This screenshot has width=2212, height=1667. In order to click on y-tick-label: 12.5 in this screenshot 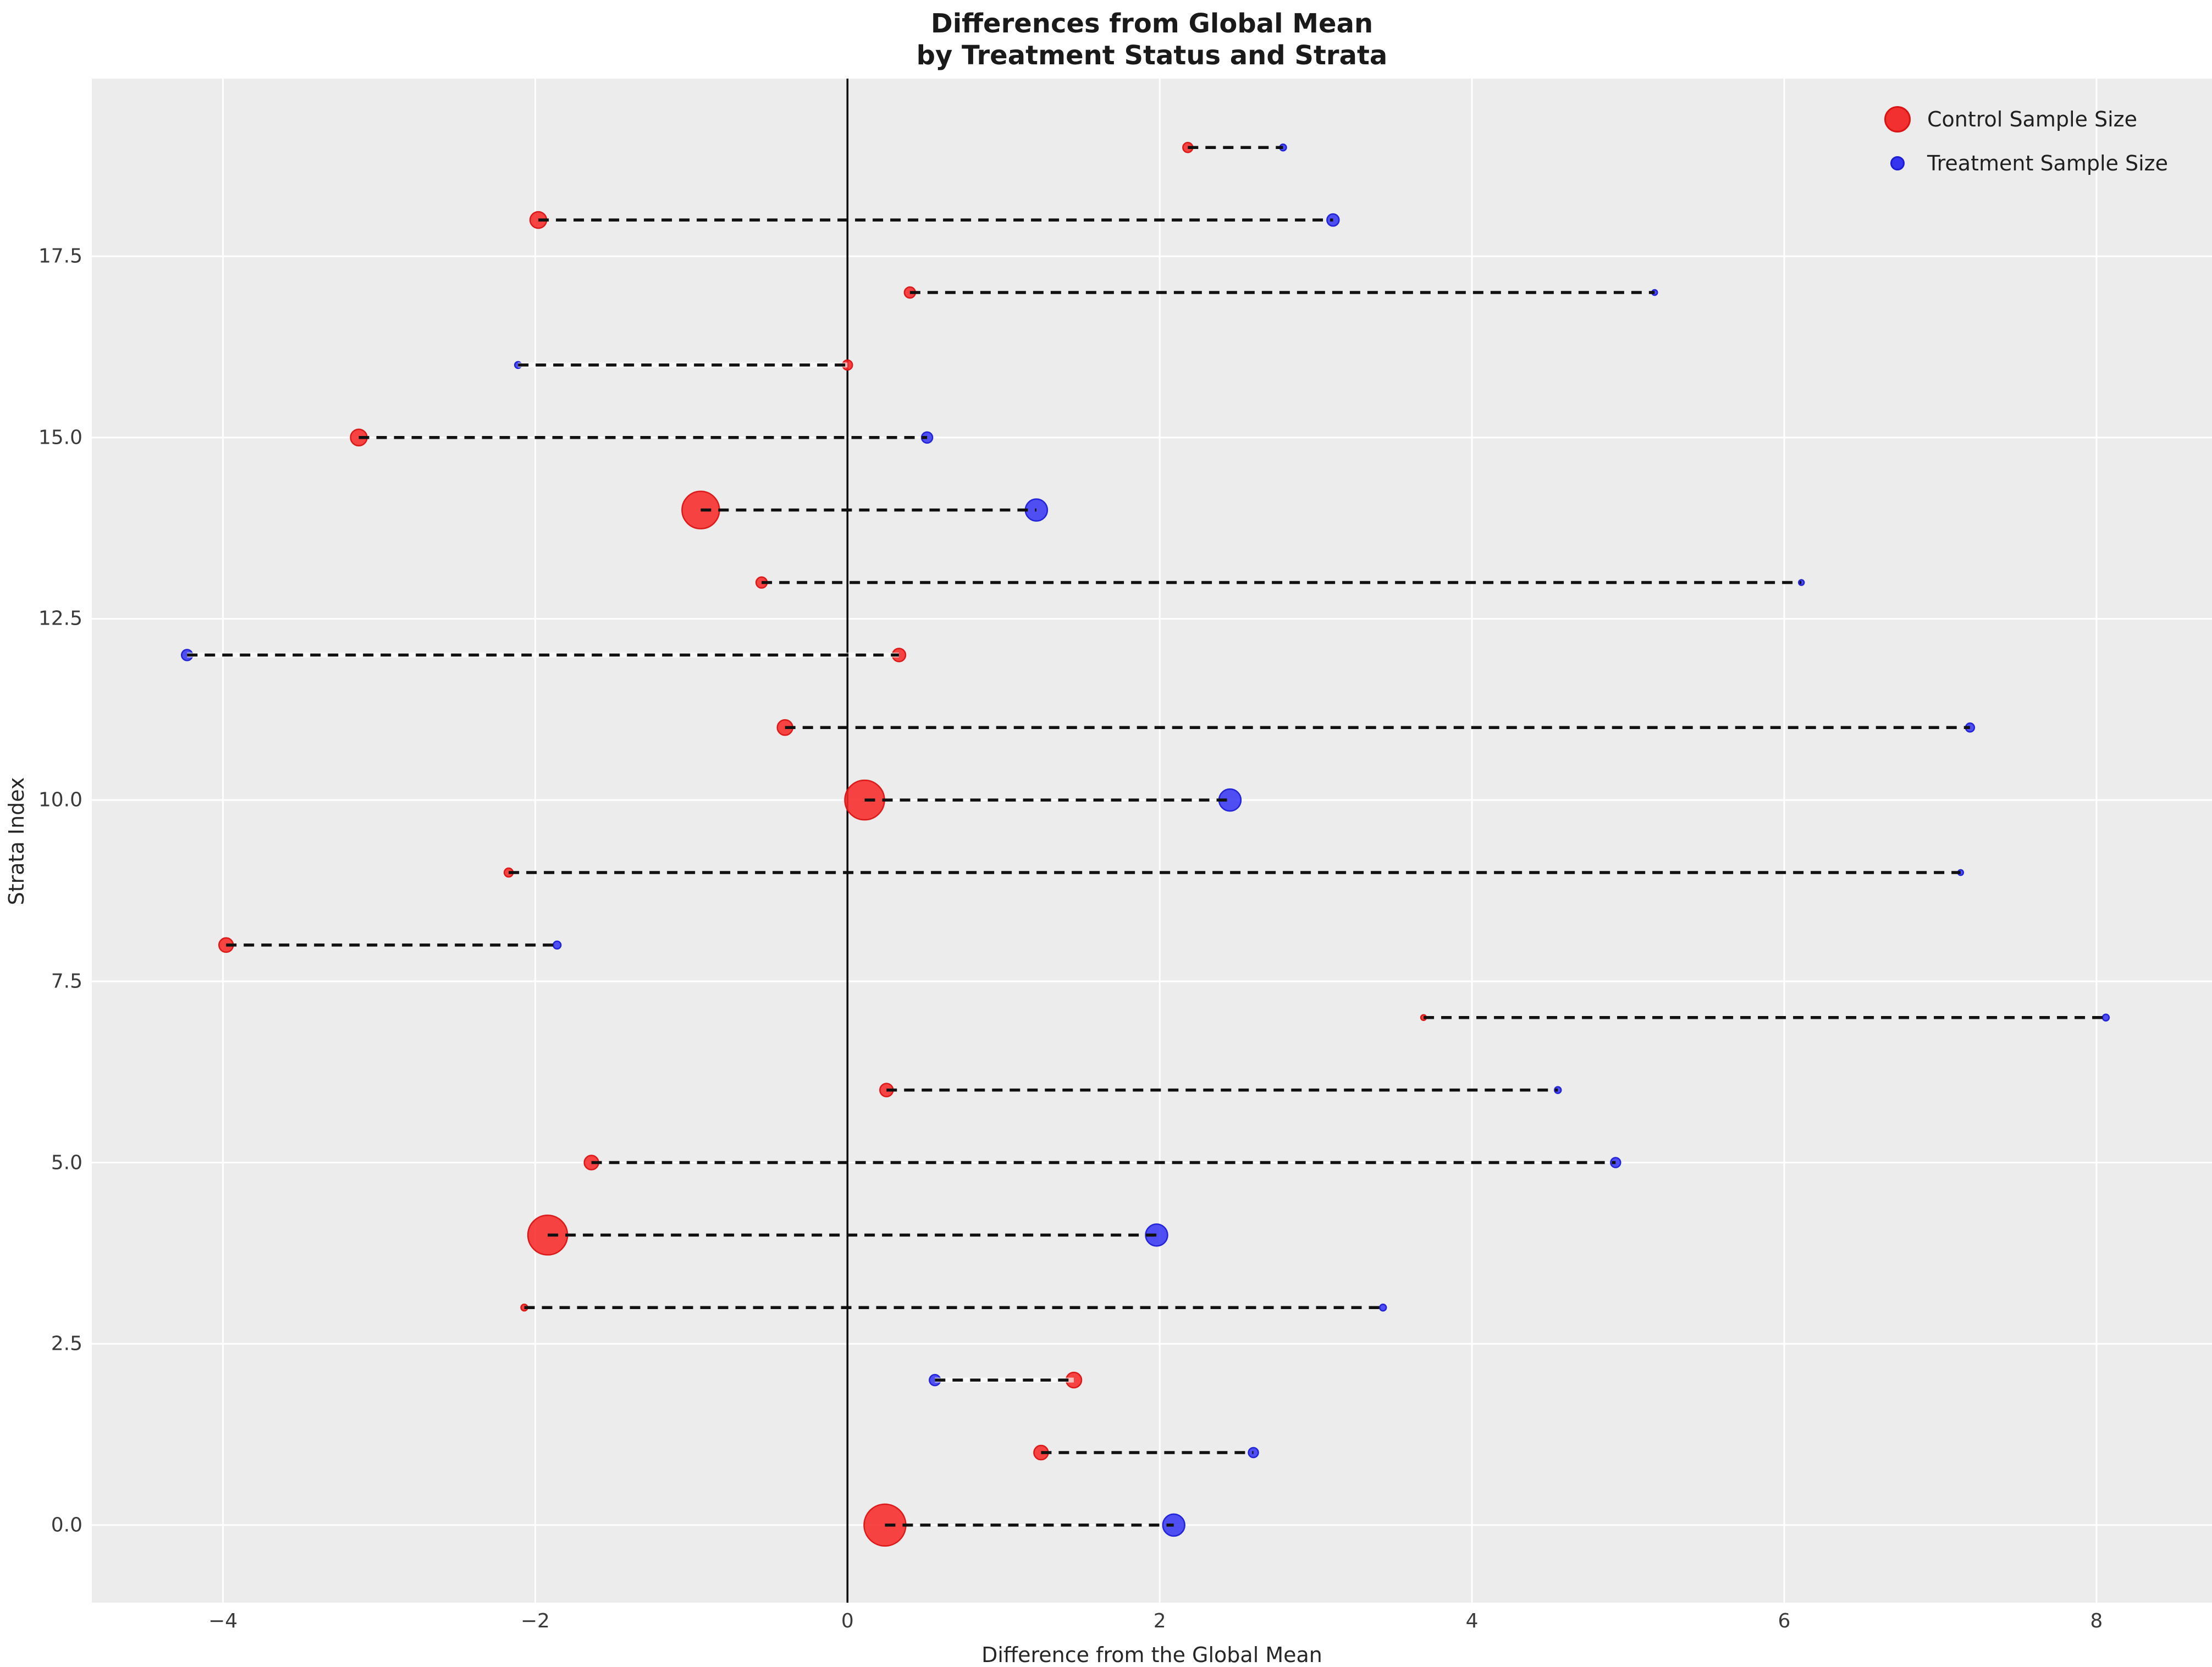, I will do `click(60, 618)`.